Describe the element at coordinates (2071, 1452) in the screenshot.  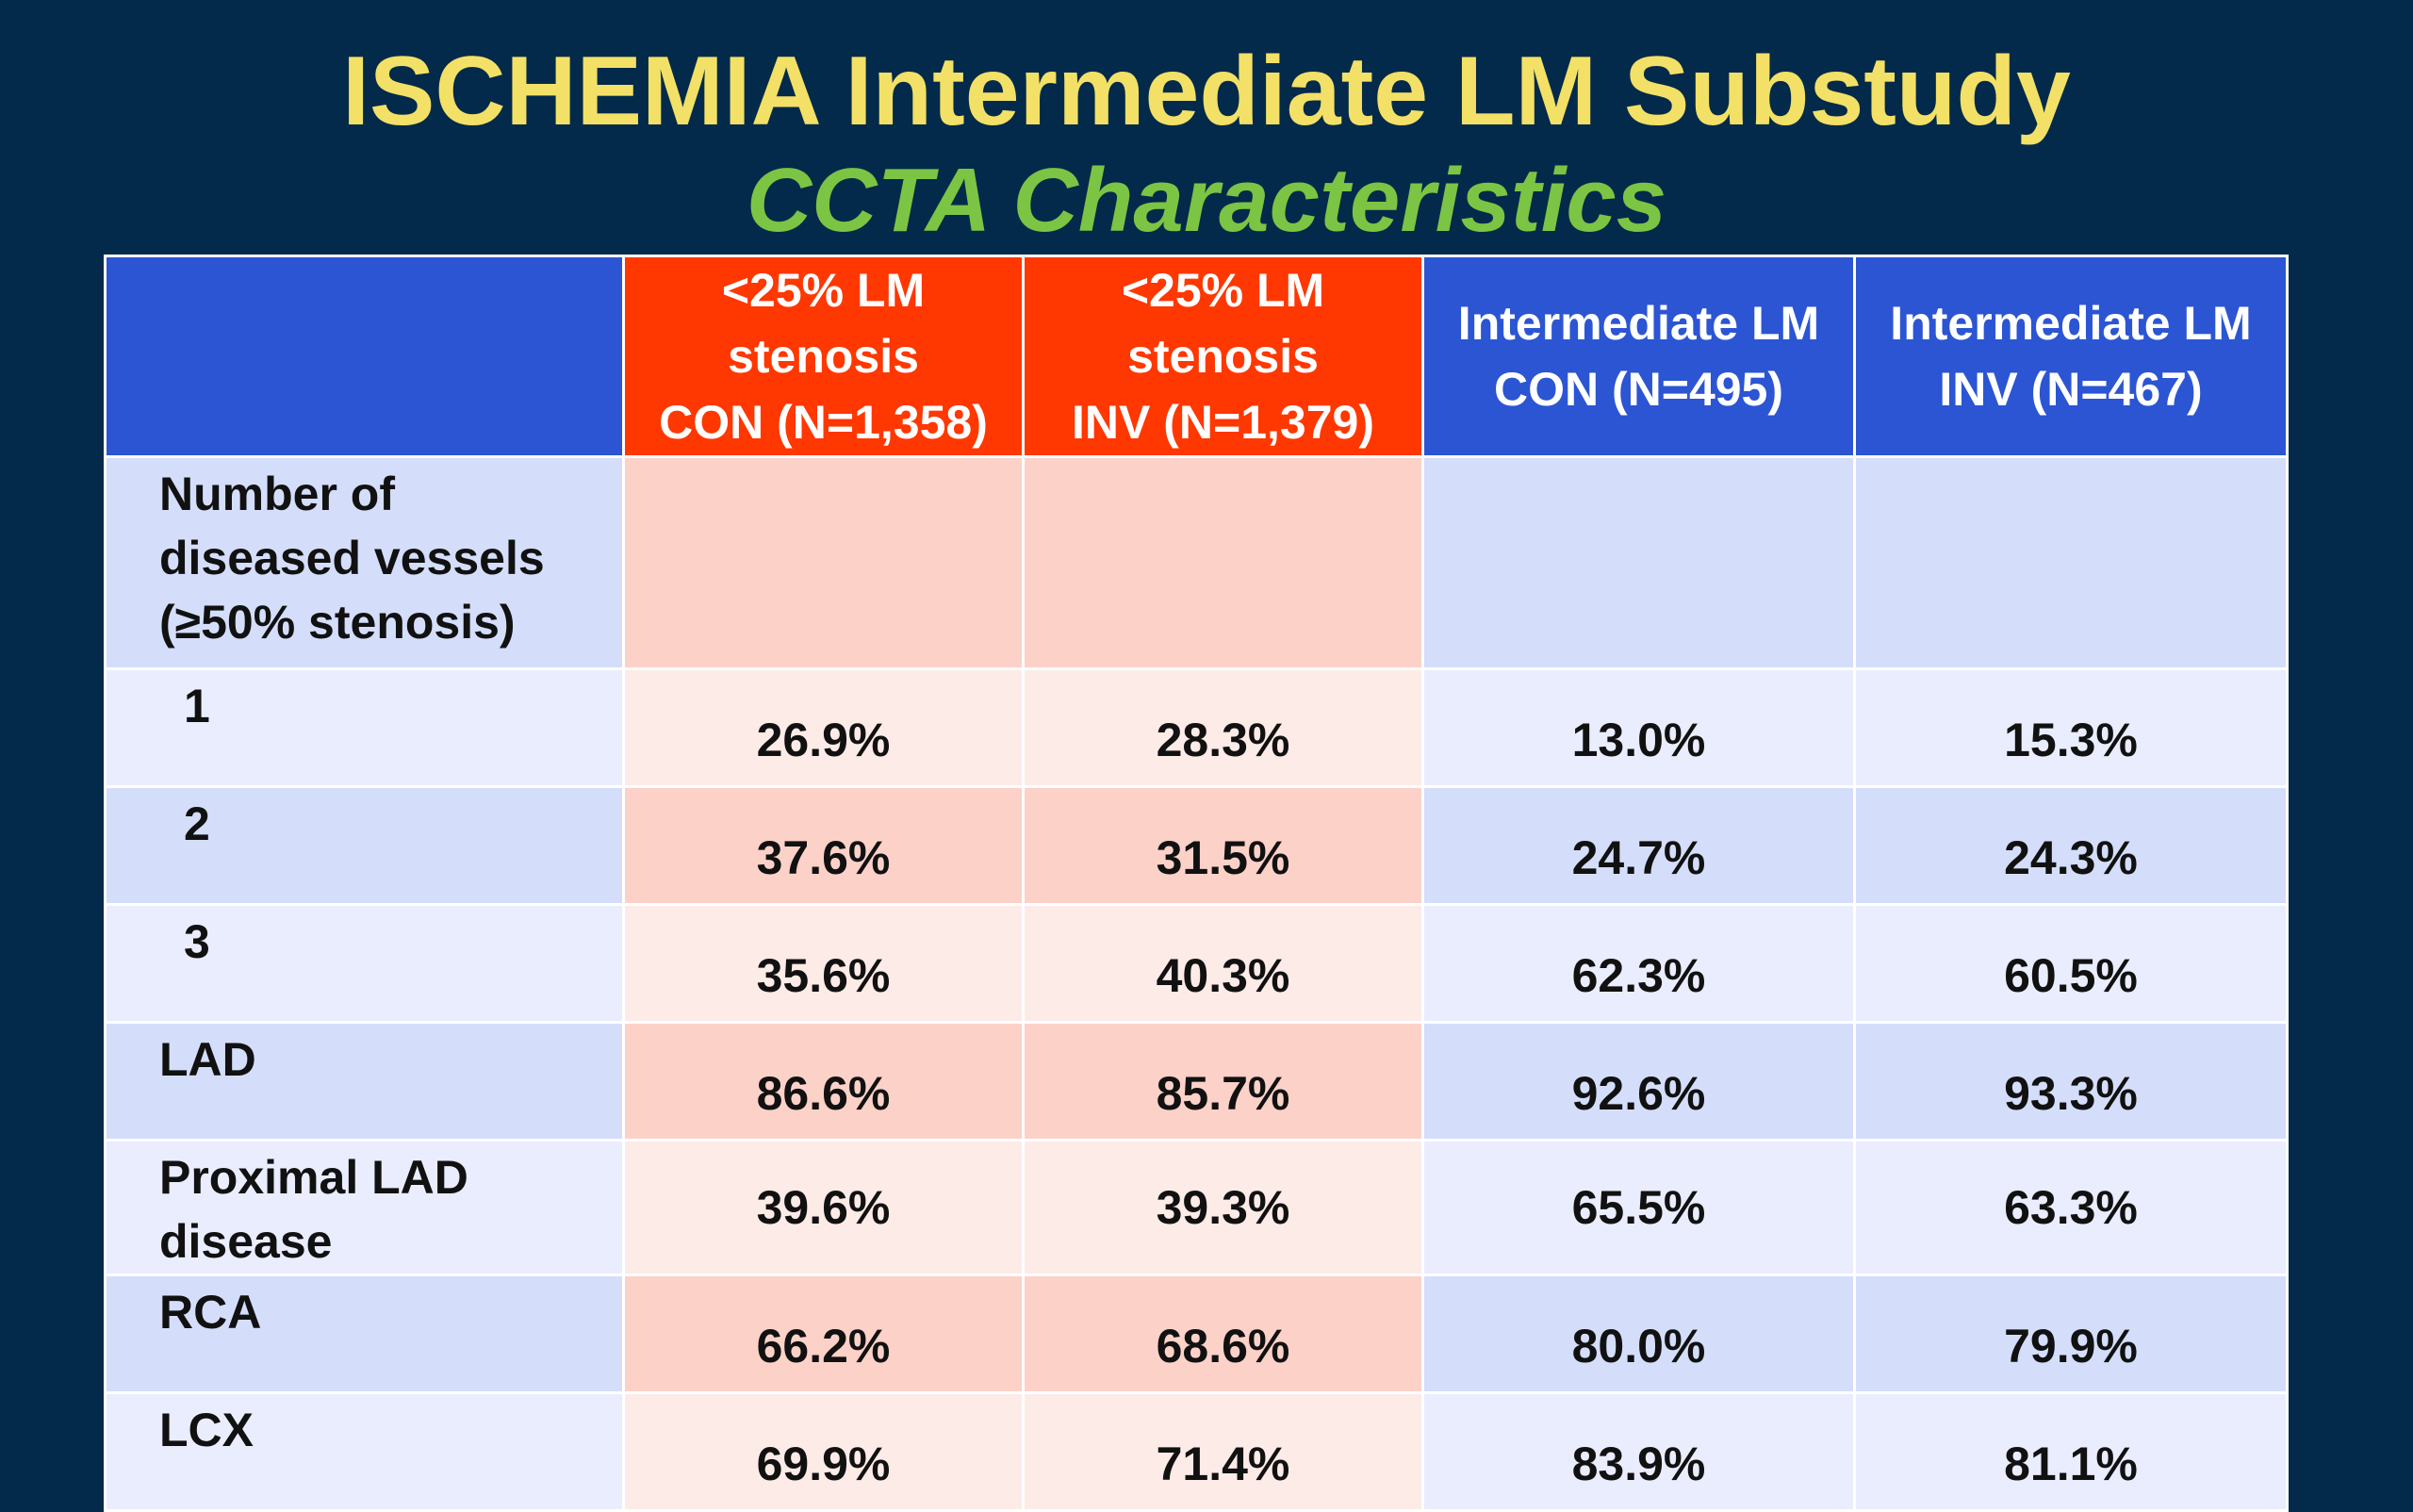
I see `value-cell: 81.1%` at that location.